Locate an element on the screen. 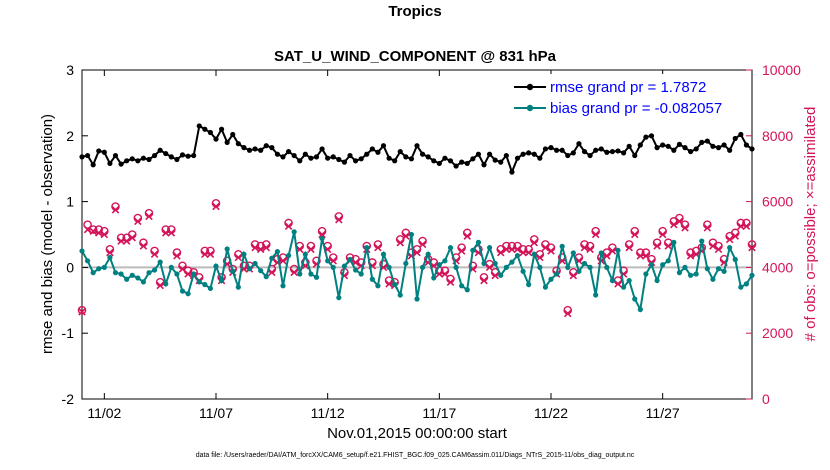  y-right-tick-label: 6000 is located at coordinates (777, 202).